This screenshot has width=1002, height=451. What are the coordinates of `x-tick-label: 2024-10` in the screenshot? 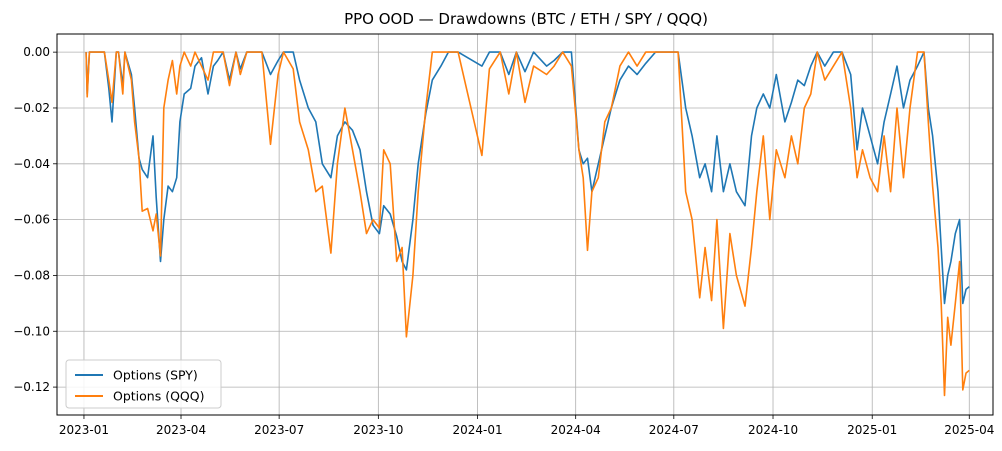 It's located at (773, 430).